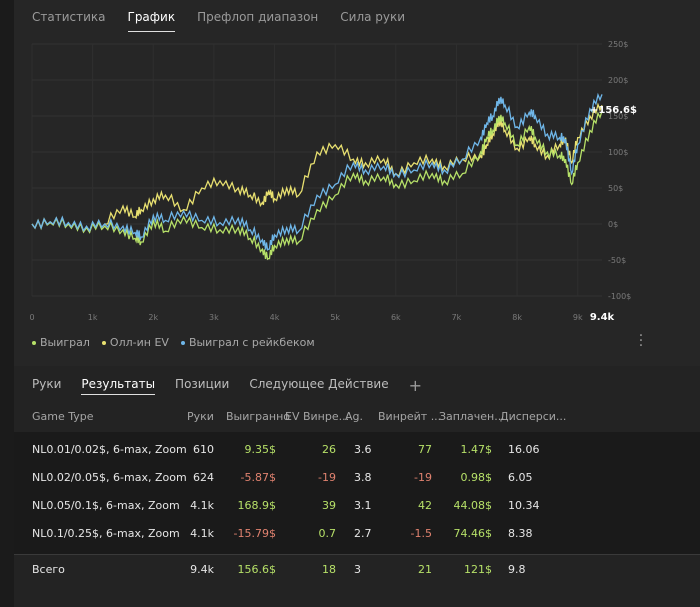  Describe the element at coordinates (48, 569) in the screenshot. I see `cell-game: Всего` at that location.